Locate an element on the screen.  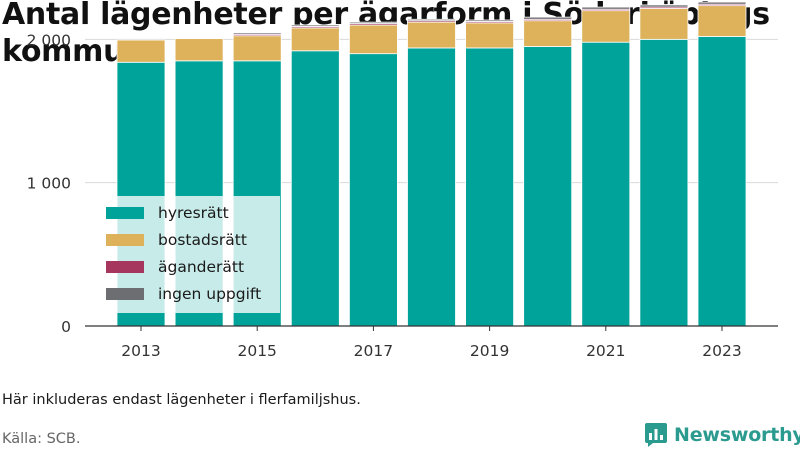
legend-label: äganderätt is located at coordinates (201, 267).